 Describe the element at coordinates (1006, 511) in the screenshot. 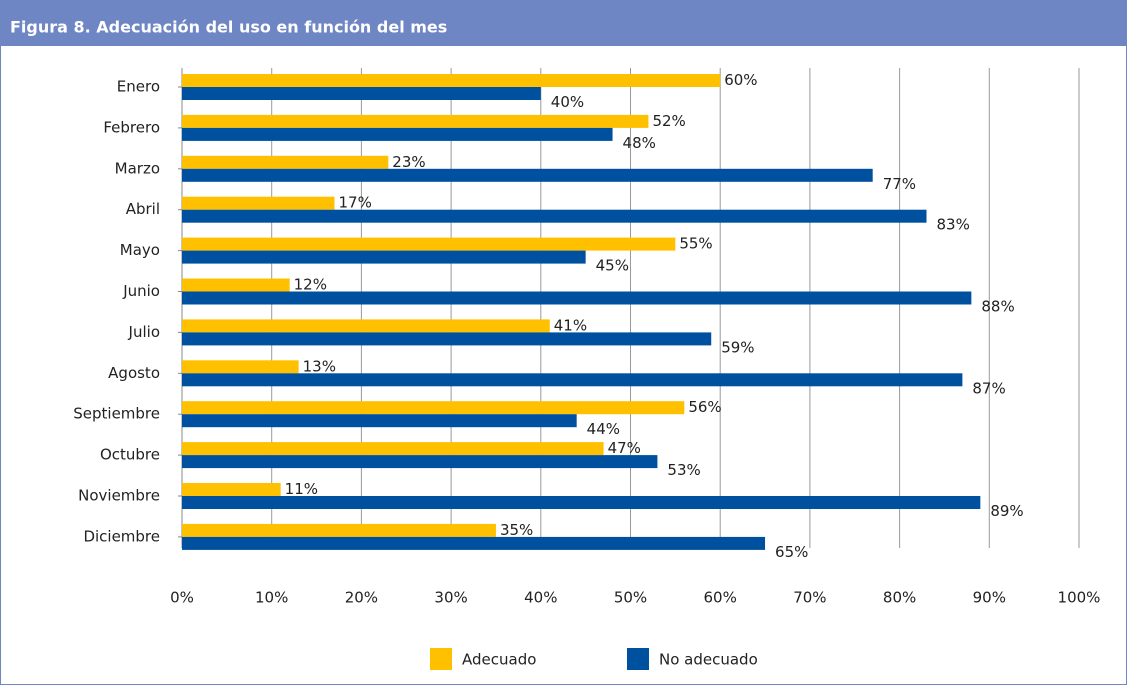

I see `data-label: 89%` at that location.